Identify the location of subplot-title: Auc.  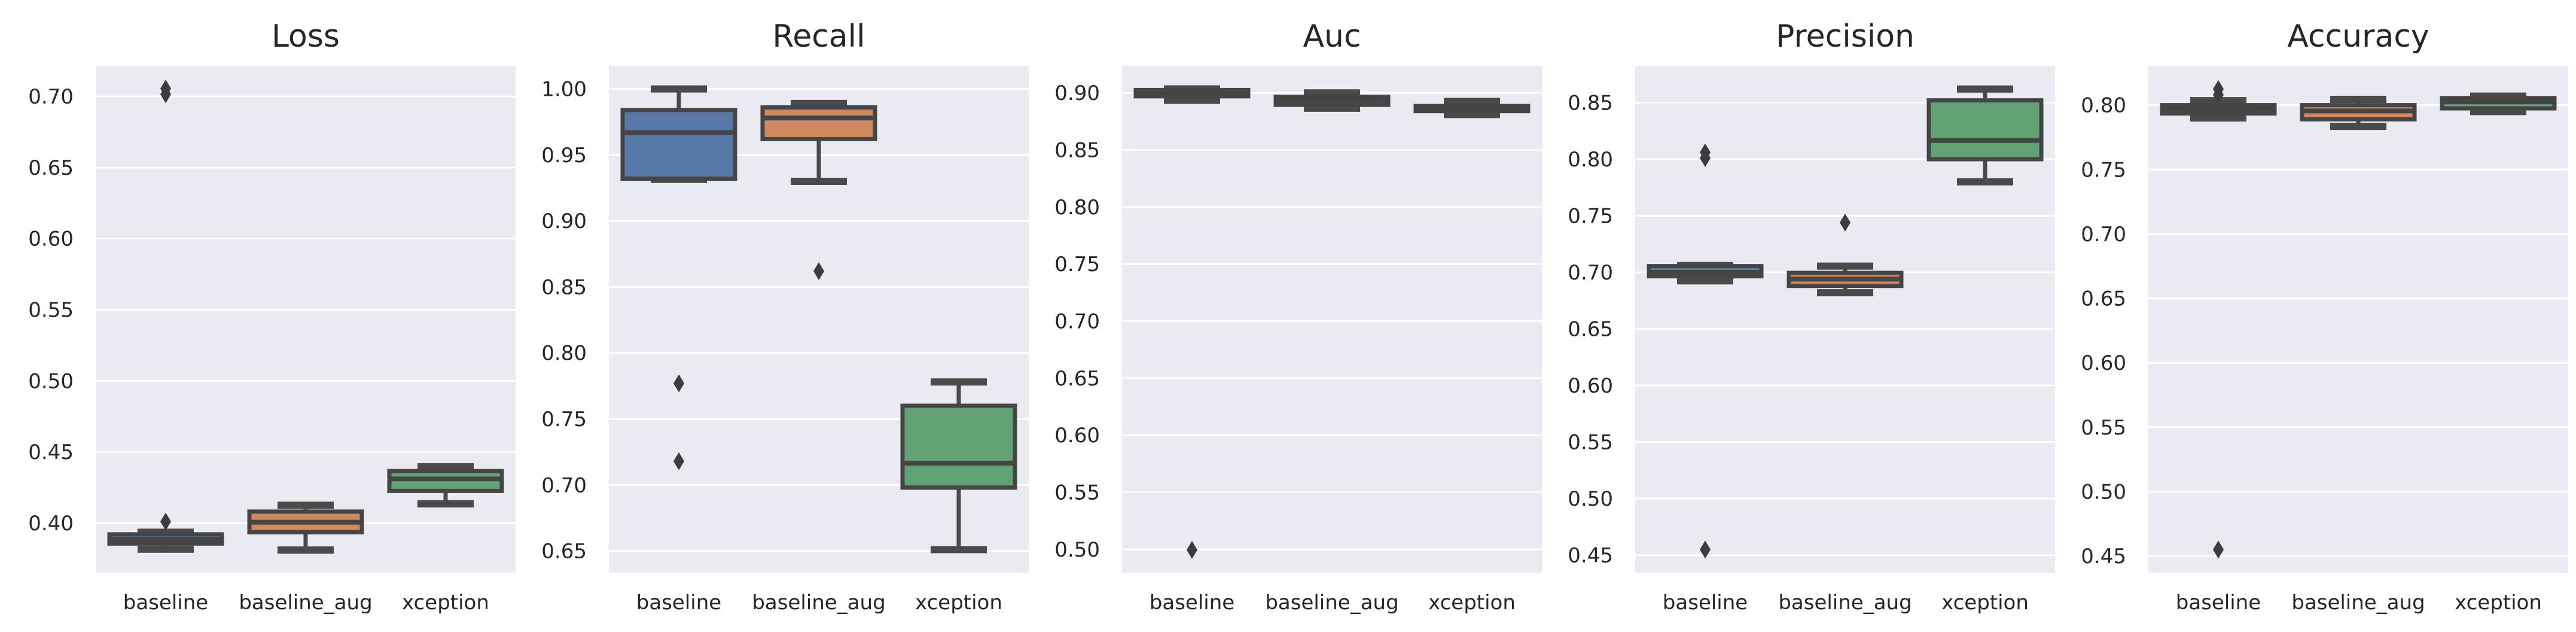
(1332, 36).